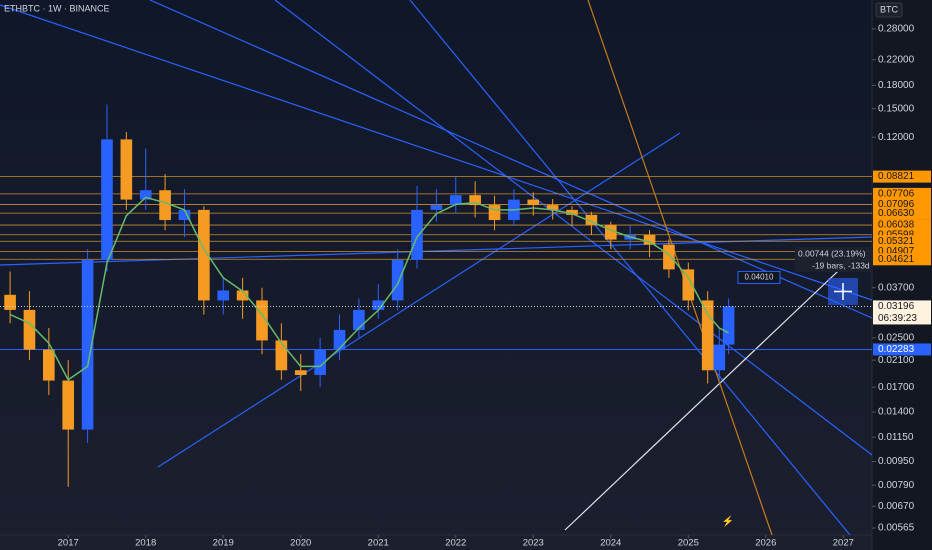  I want to click on chart-title: ETHBTC · 1W · BINANCE, so click(57, 8).